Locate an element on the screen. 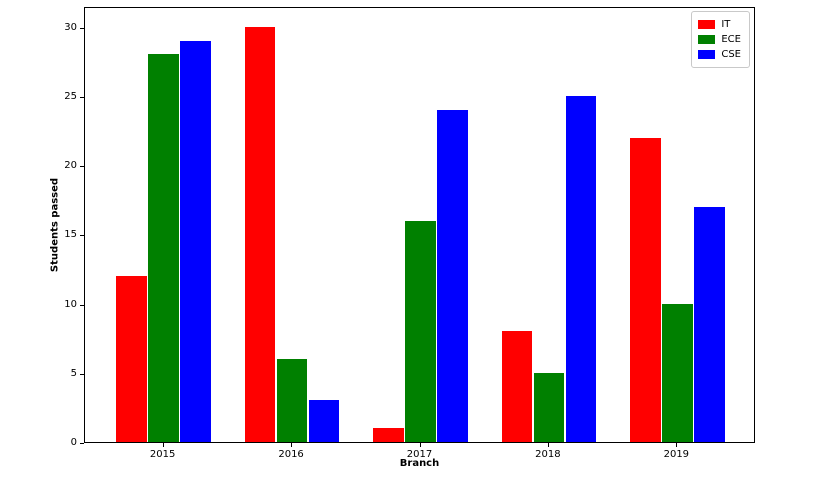  bar-2015-CSE is located at coordinates (196, 241).